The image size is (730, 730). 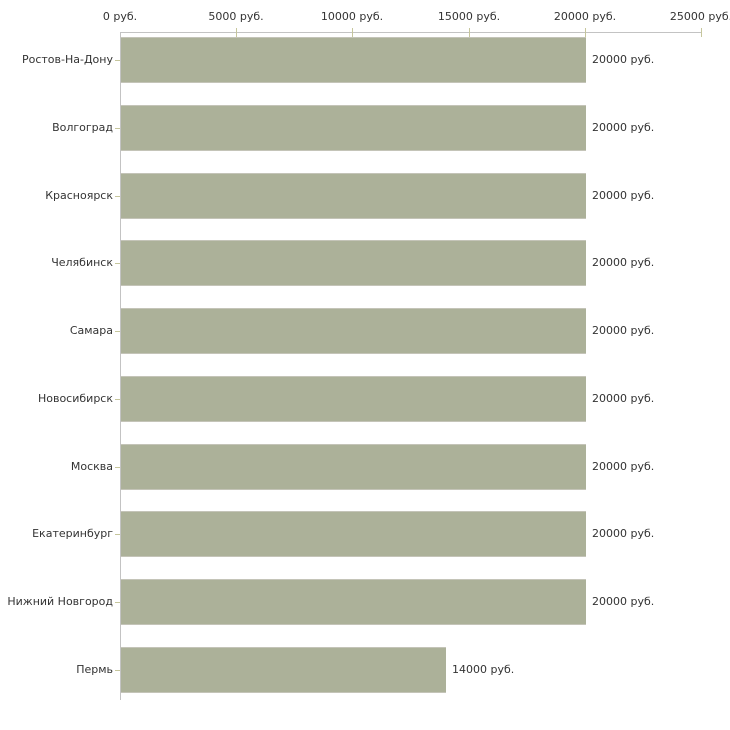 What do you see at coordinates (236, 16) in the screenshot?
I see `x-tick-label: 5000 руб.` at bounding box center [236, 16].